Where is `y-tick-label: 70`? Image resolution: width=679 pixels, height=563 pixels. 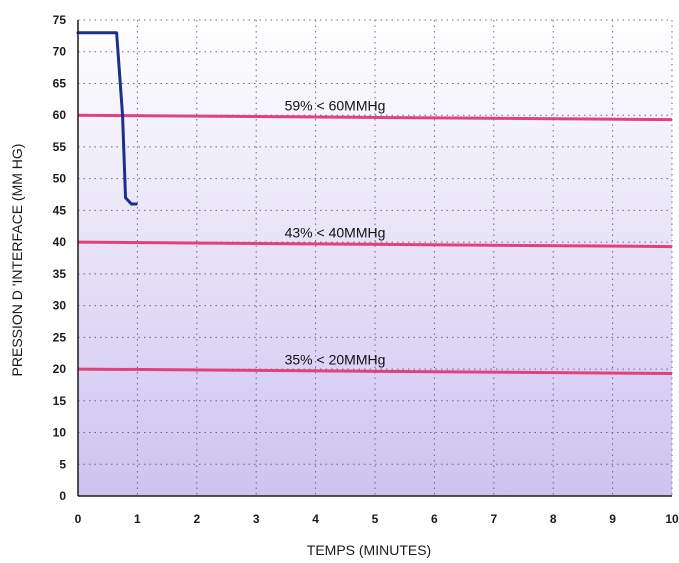
y-tick-label: 70 is located at coordinates (60, 52).